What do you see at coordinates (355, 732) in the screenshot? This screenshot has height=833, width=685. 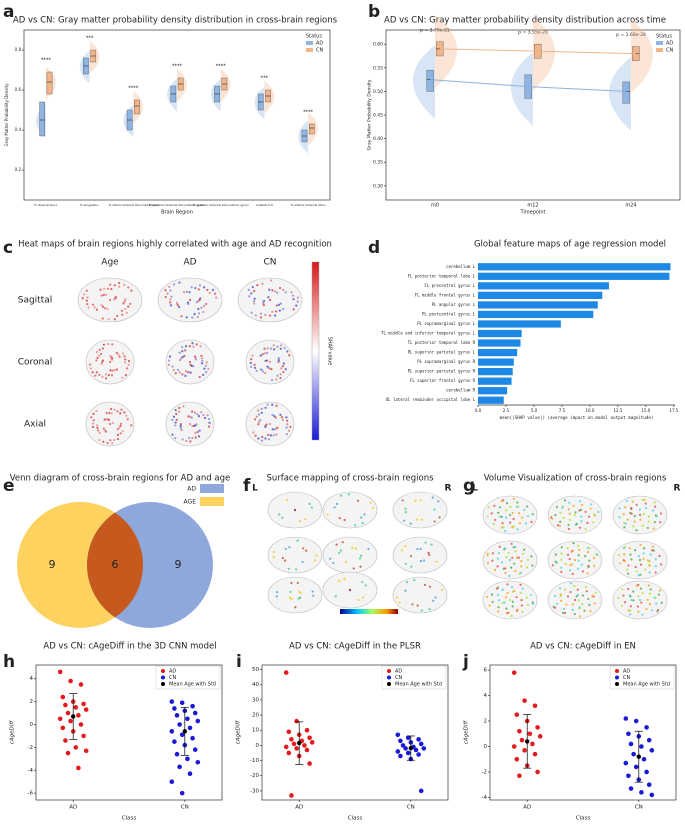 I see `plot-frame` at bounding box center [355, 732].